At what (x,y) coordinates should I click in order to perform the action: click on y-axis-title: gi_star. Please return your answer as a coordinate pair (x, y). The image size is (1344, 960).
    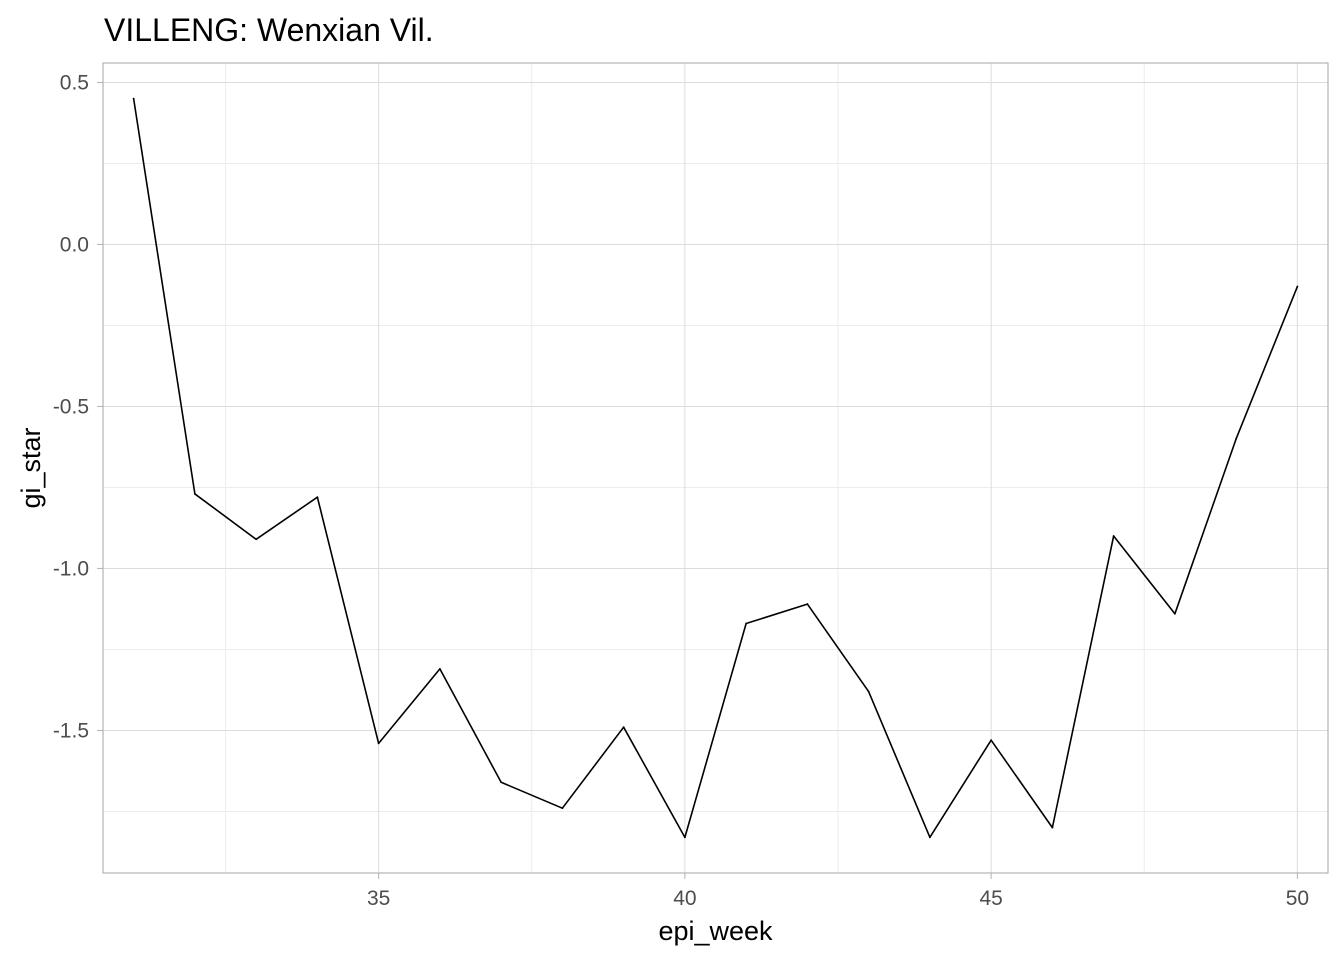
    Looking at the image, I should click on (31, 467).